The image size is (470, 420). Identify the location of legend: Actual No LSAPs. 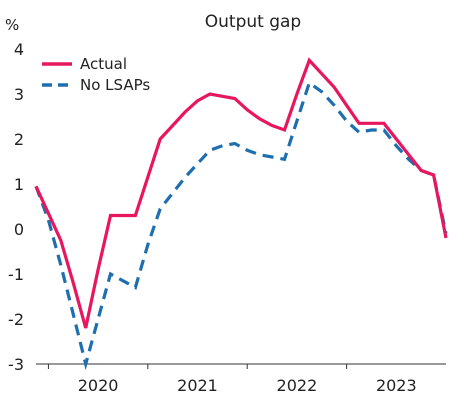
(96, 74).